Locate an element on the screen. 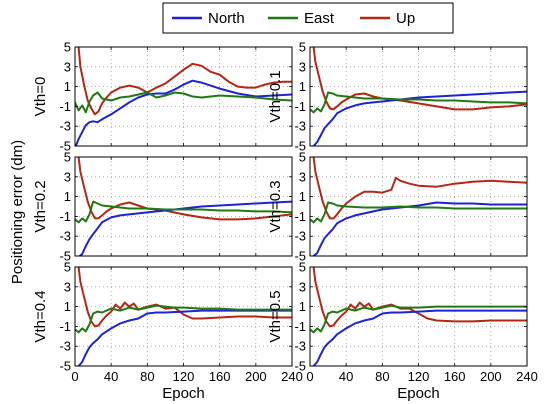 The image size is (550, 404). legend-box is located at coordinates (308, 18).